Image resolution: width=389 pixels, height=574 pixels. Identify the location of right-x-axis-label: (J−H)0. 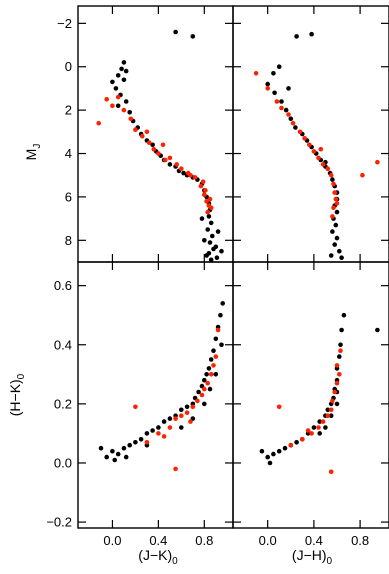
(312, 557).